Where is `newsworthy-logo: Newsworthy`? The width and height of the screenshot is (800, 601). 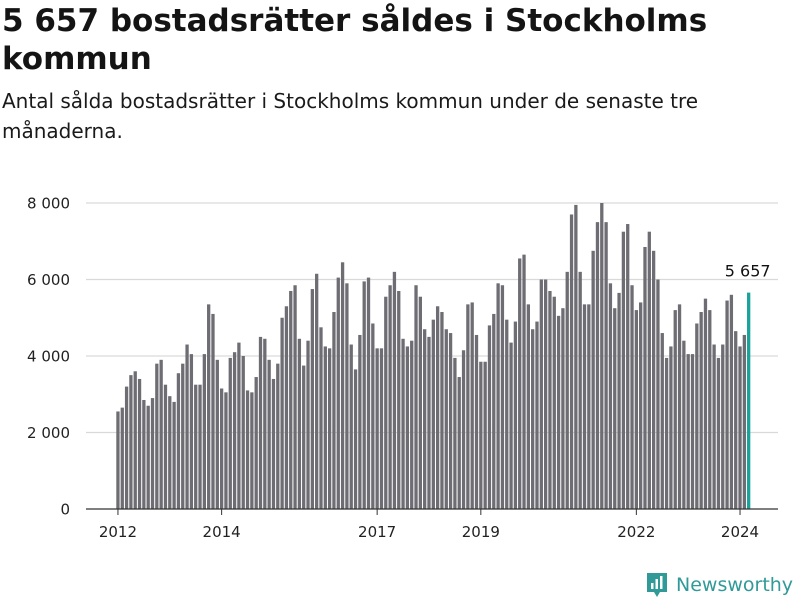
newsworthy-logo: Newsworthy is located at coordinates (719, 585).